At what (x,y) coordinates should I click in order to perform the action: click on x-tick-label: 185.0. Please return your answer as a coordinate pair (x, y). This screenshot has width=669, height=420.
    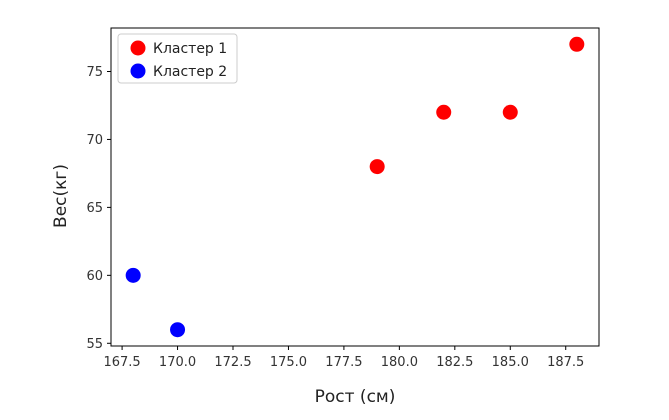
    Looking at the image, I should click on (510, 362).